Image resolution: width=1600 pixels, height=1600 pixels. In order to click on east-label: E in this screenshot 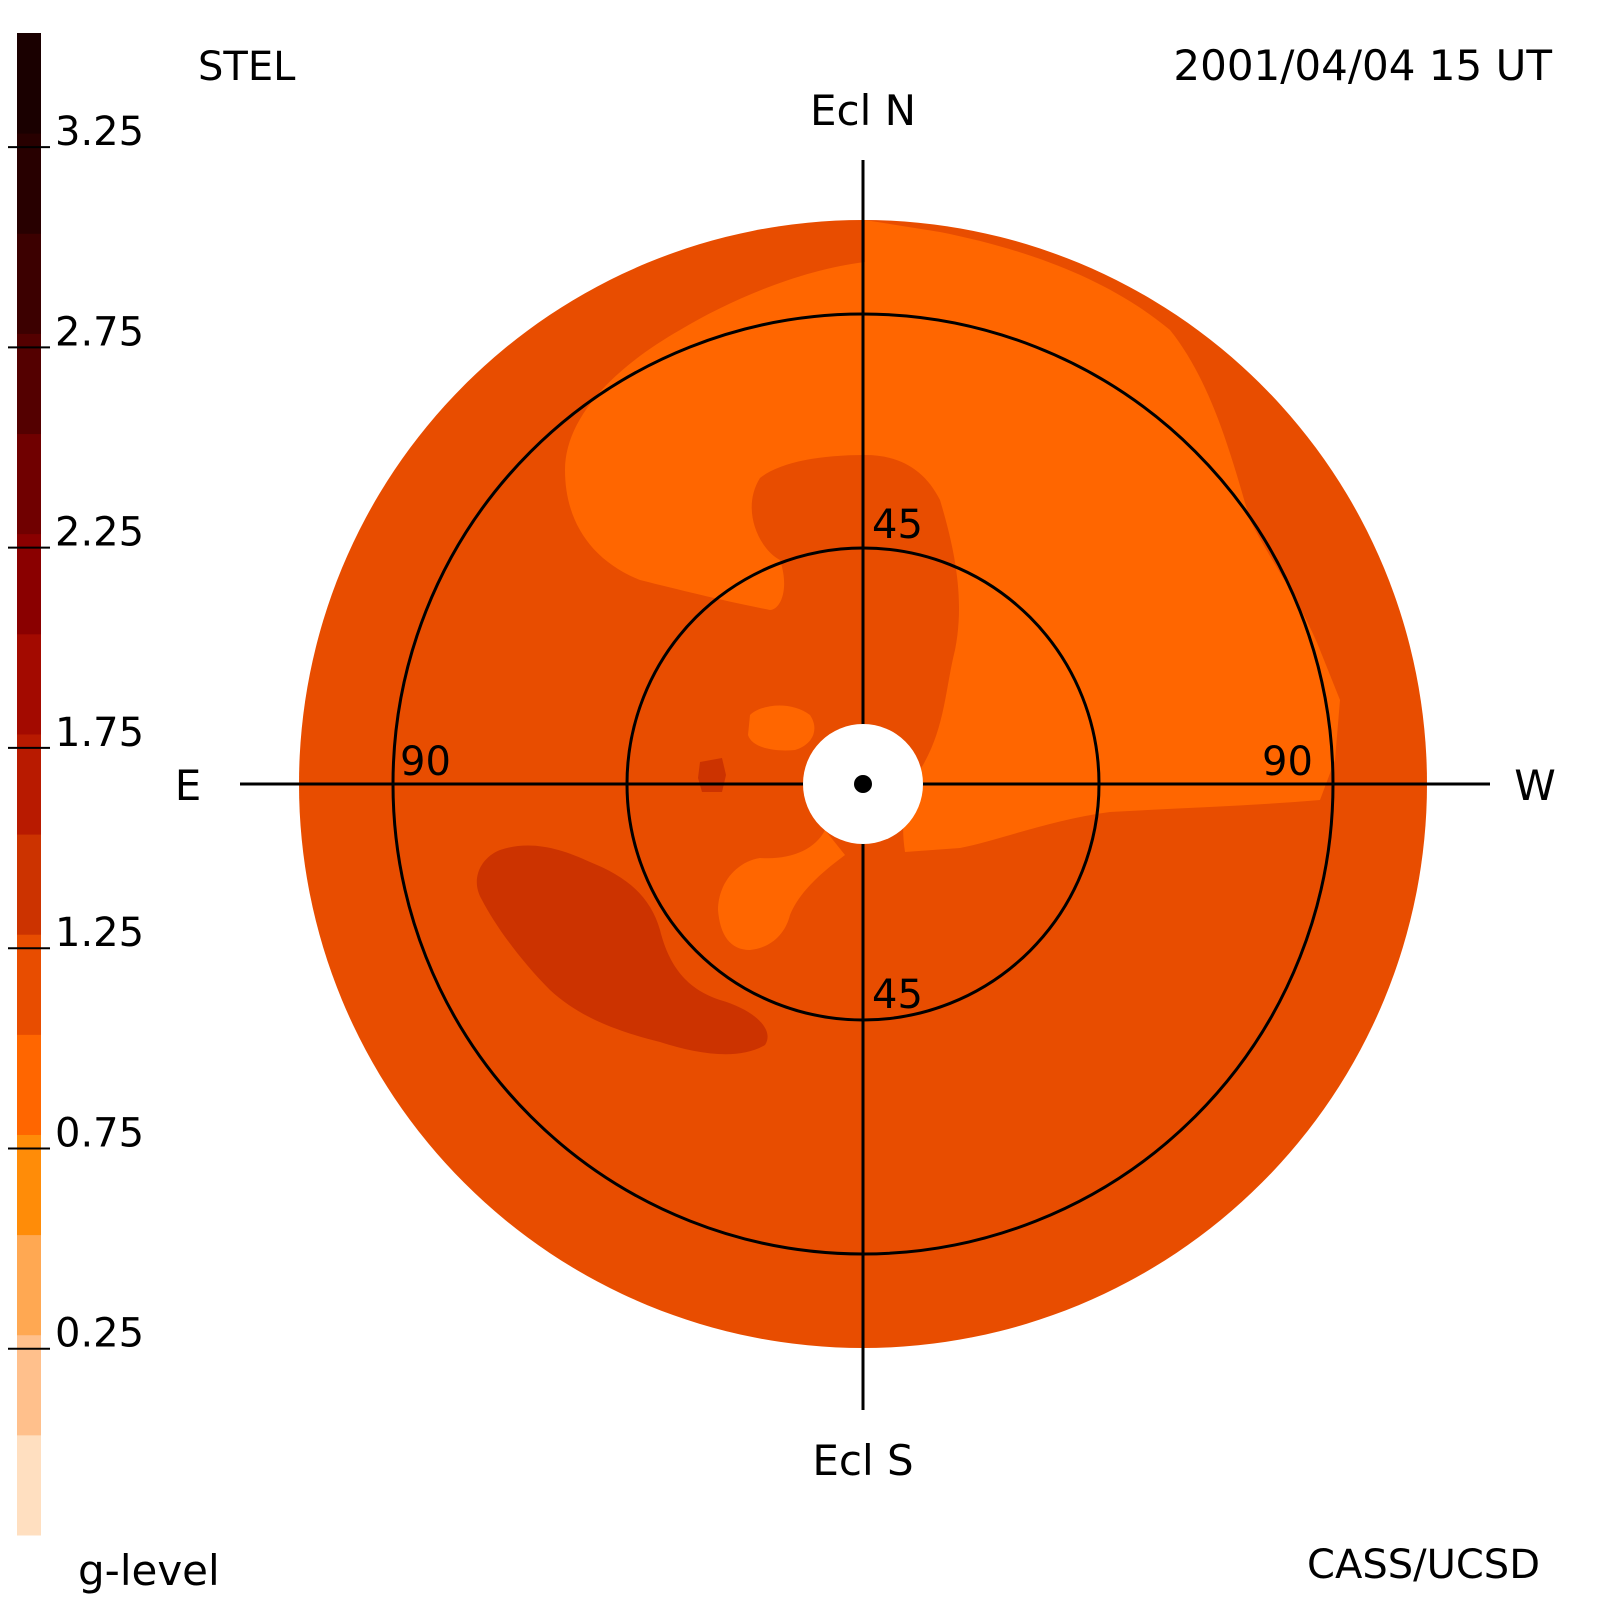, I will do `click(188, 785)`.